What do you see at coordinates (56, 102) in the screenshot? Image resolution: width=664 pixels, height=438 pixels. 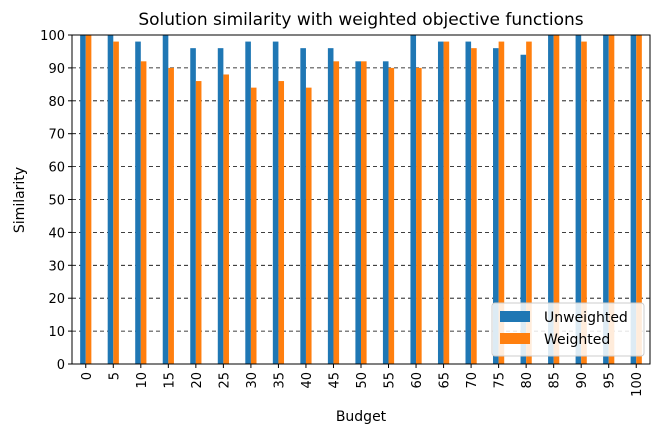 I see `y-tick-label: 80` at bounding box center [56, 102].